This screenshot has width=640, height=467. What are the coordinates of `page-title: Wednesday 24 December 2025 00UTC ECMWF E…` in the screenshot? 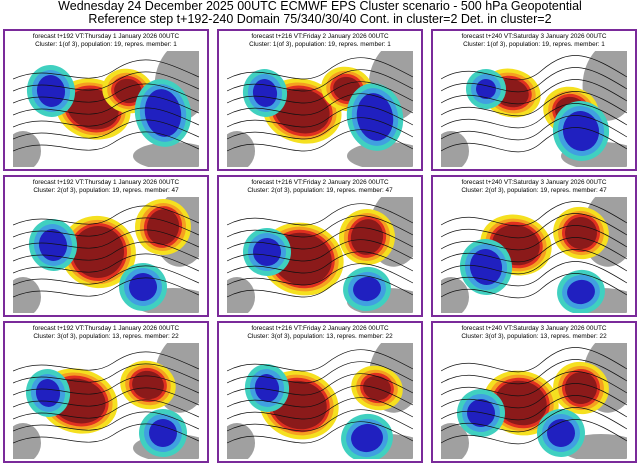 It's located at (320, 6).